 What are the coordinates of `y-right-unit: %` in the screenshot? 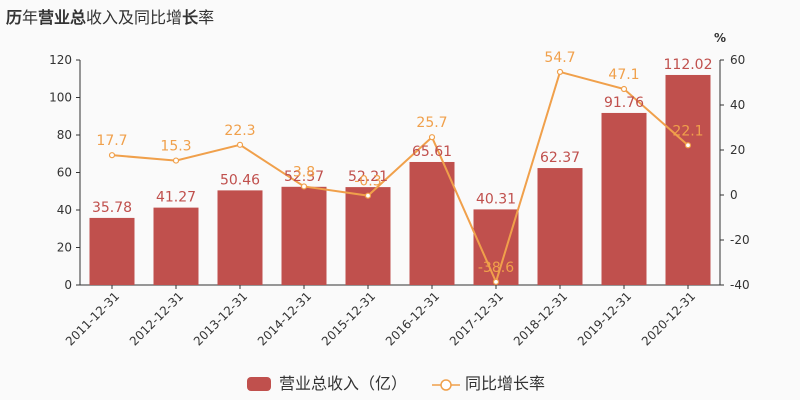 It's located at (720, 38).